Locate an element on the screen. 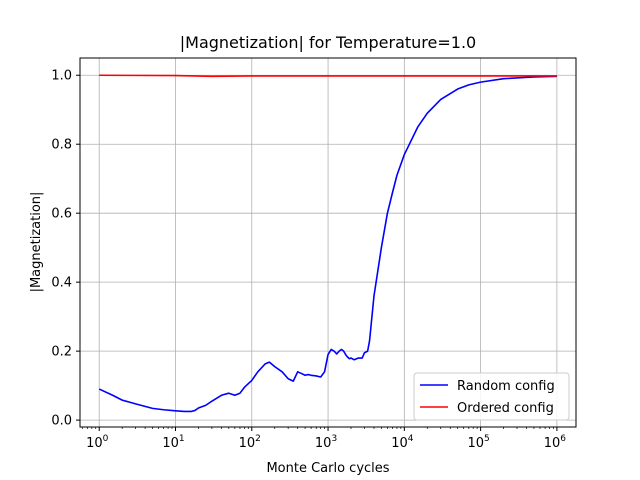  x-tick-exponent: 1 is located at coordinates (182, 439).